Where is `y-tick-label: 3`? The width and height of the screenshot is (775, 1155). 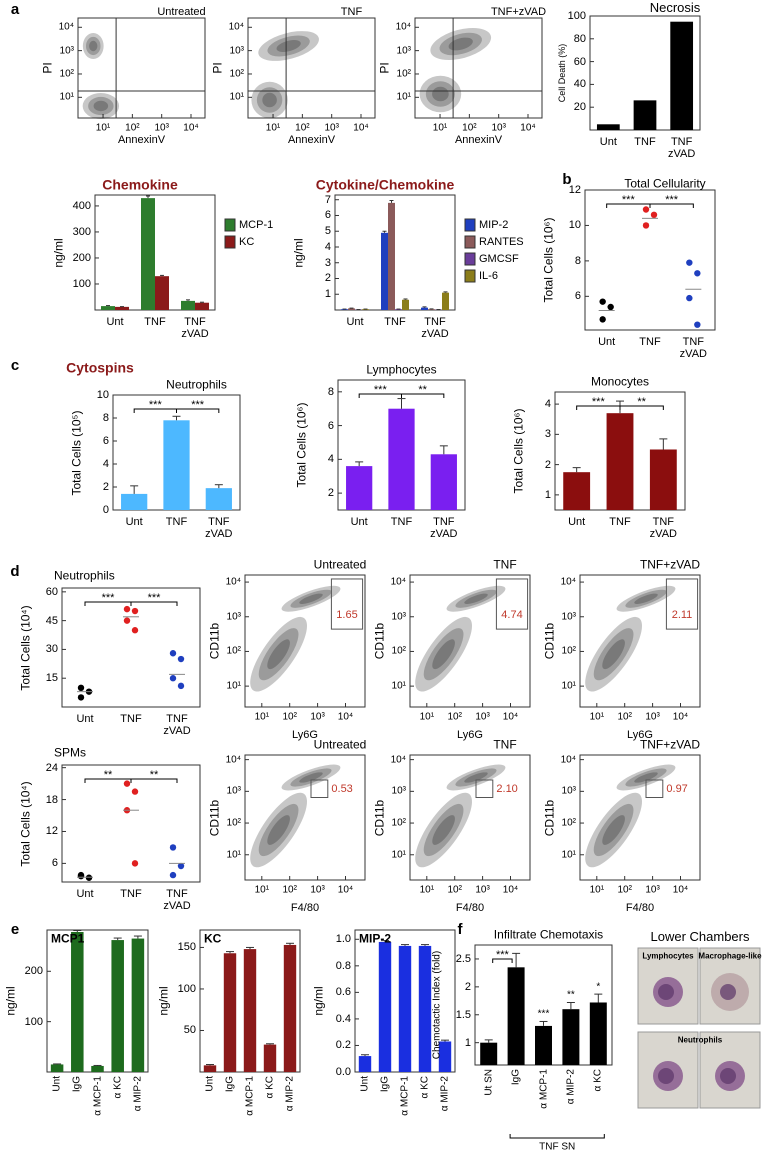 y-tick-label: 3 is located at coordinates (547, 434).